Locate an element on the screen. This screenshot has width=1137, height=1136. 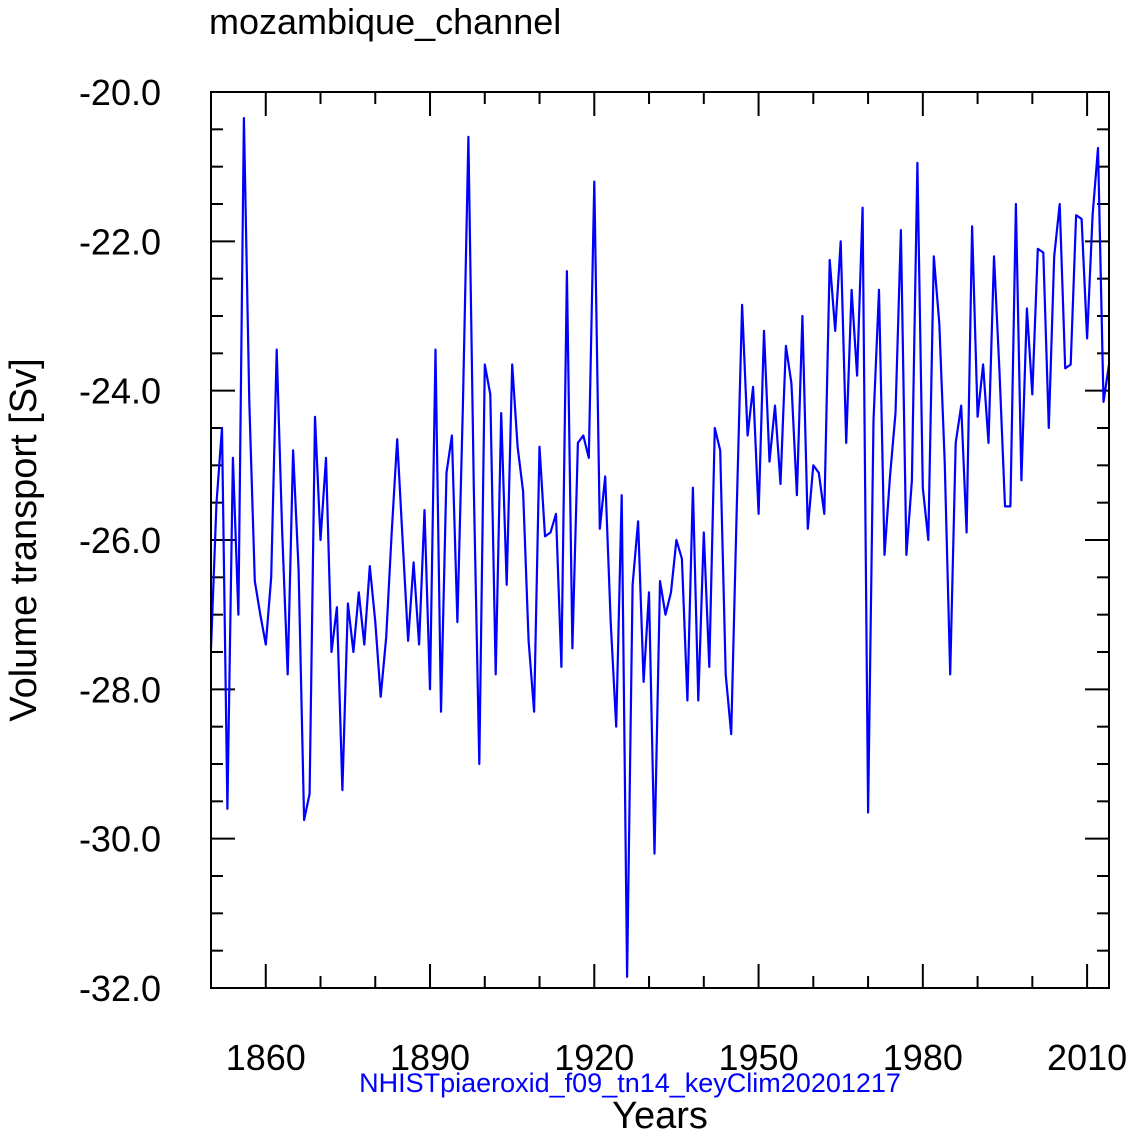
x-tick-label: 1950 is located at coordinates (759, 1057).